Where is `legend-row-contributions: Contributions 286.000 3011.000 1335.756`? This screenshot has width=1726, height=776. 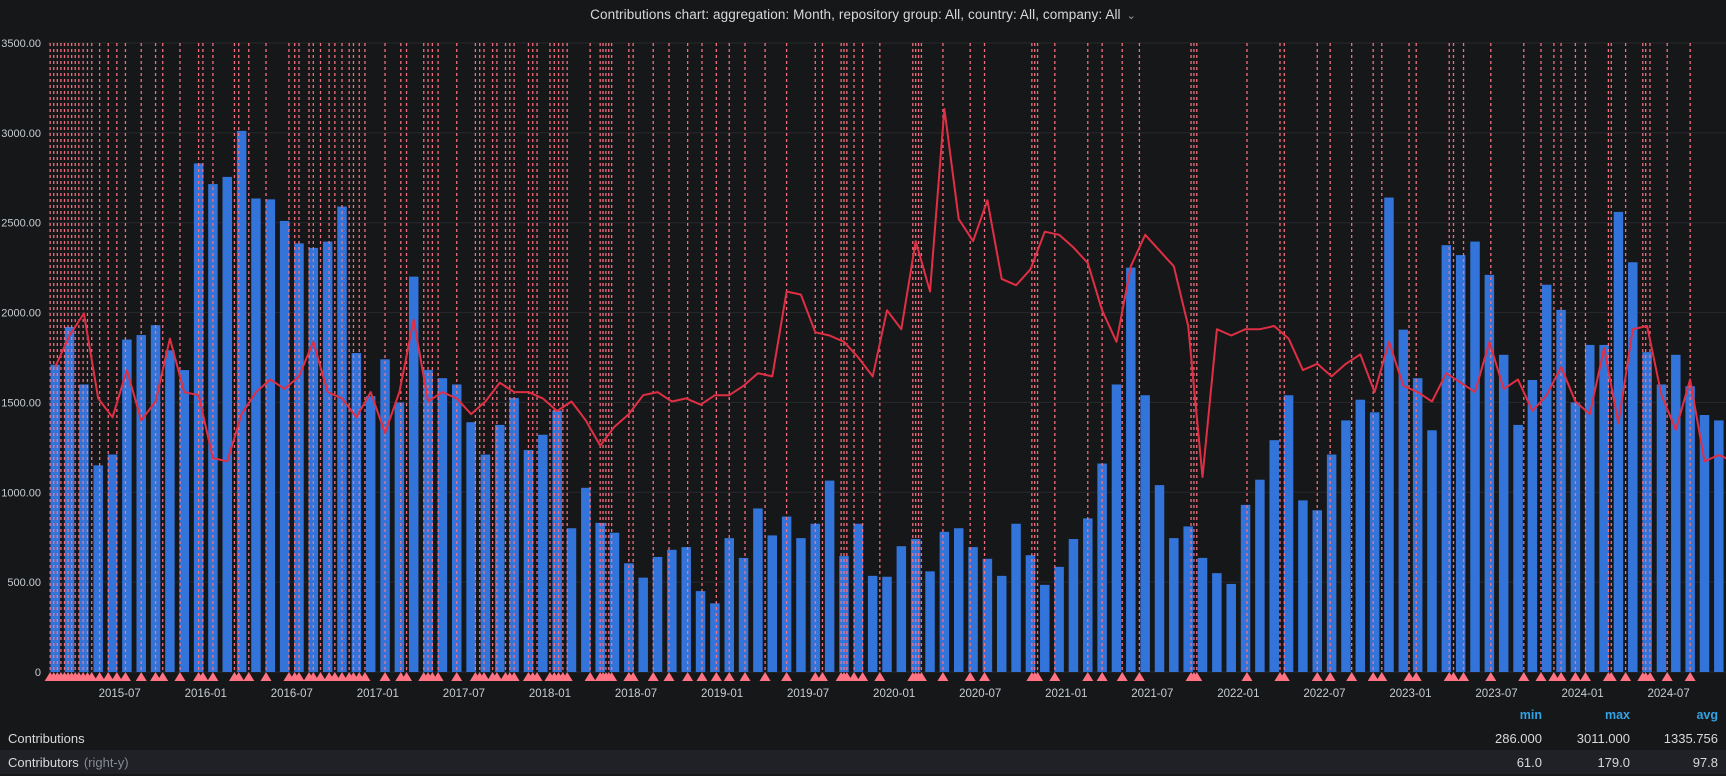
legend-row-contributions: Contributions 286.000 3011.000 1335.756 is located at coordinates (863, 738).